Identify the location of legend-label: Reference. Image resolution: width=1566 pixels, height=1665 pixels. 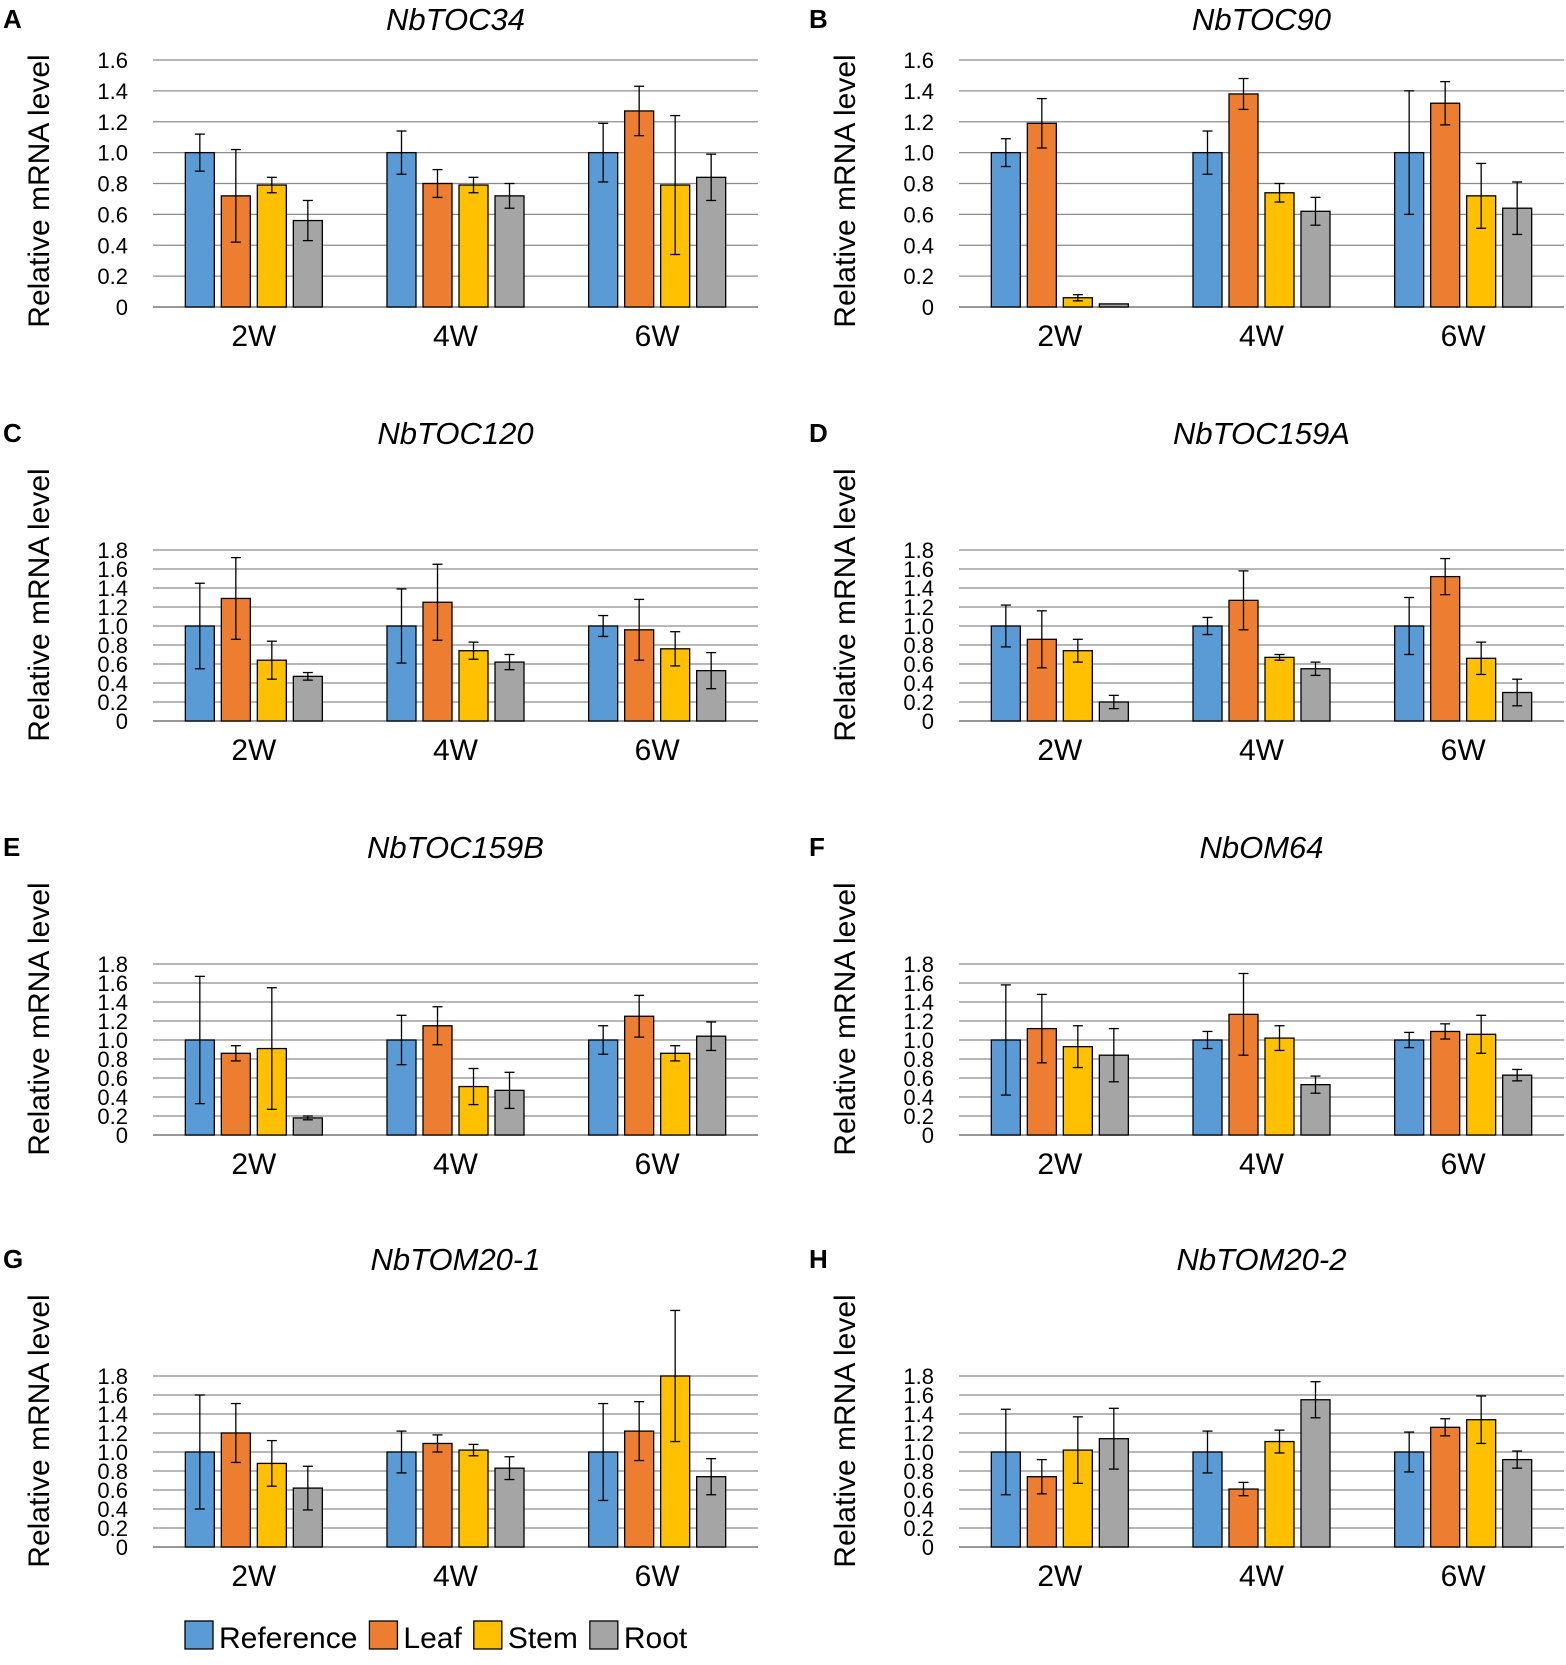
(288, 1638).